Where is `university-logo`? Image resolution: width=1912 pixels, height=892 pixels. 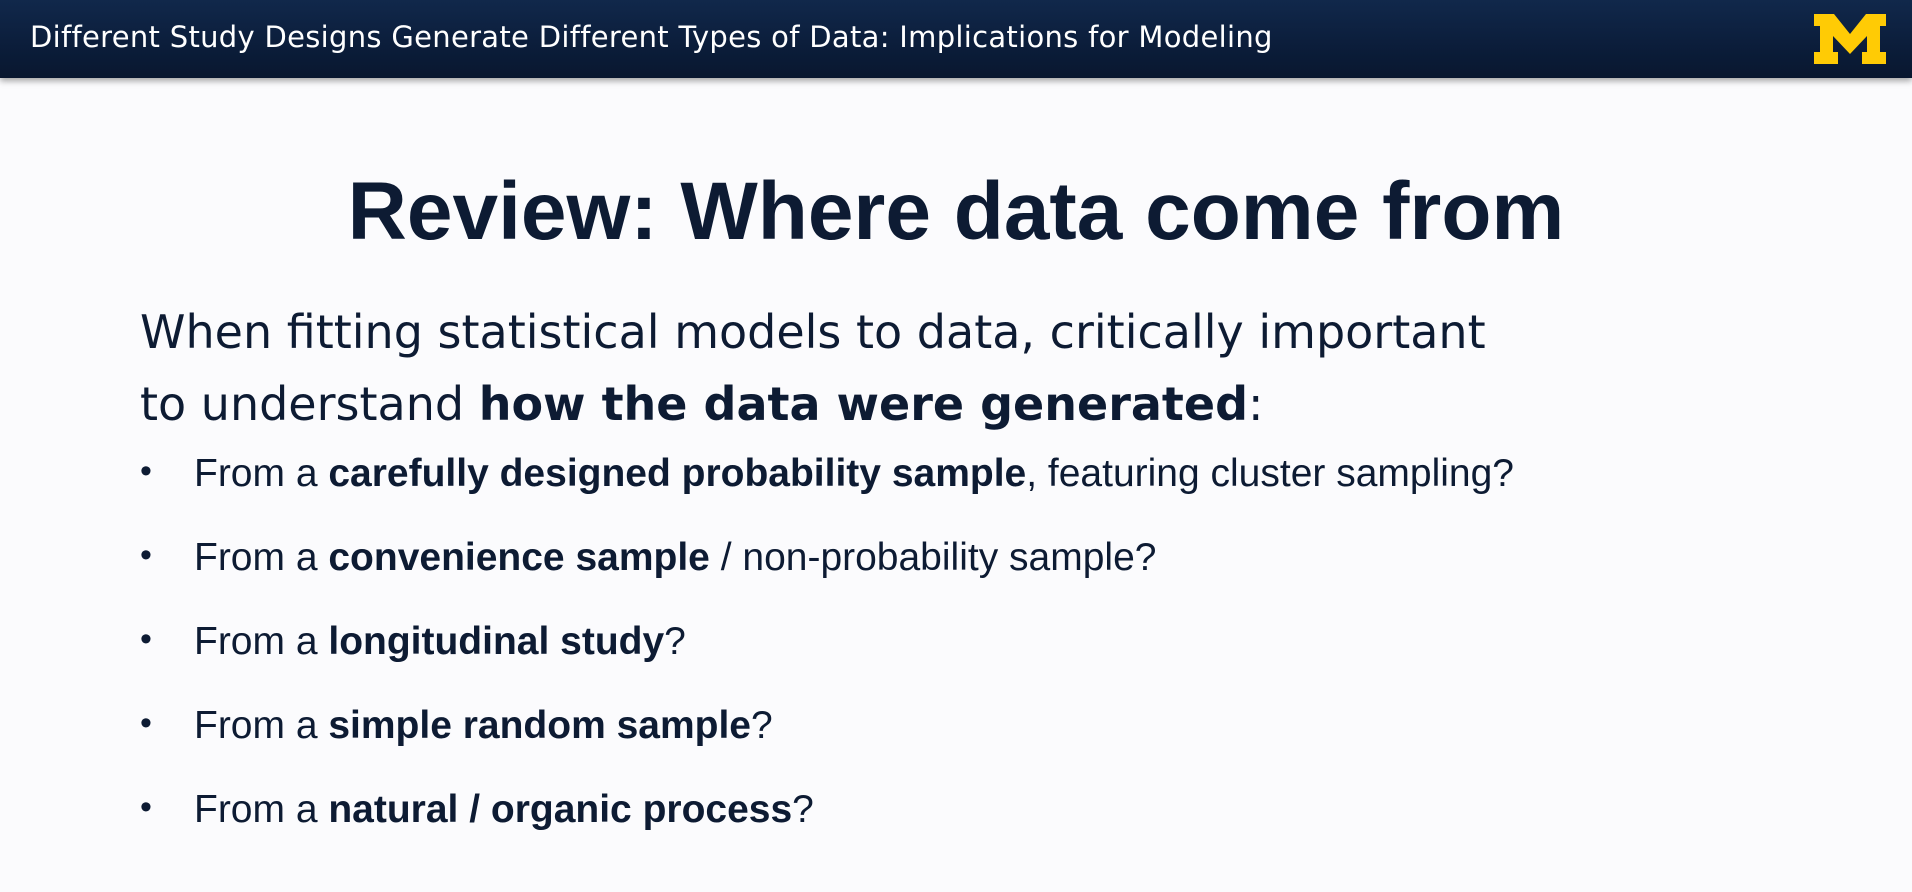 university-logo is located at coordinates (1850, 39).